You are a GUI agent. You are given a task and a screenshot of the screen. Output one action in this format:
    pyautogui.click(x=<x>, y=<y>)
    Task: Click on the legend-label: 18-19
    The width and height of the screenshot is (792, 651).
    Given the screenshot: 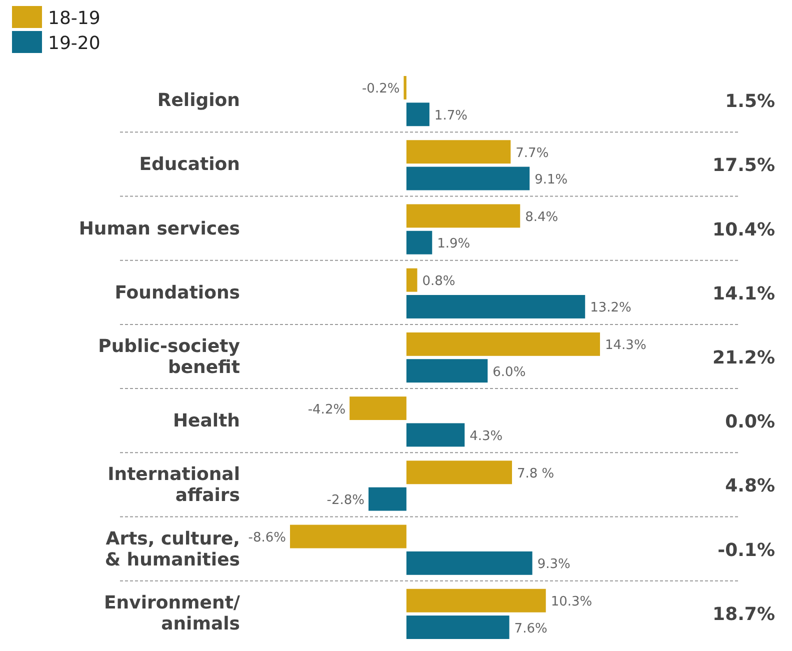 What is the action you would take?
    pyautogui.click(x=74, y=18)
    